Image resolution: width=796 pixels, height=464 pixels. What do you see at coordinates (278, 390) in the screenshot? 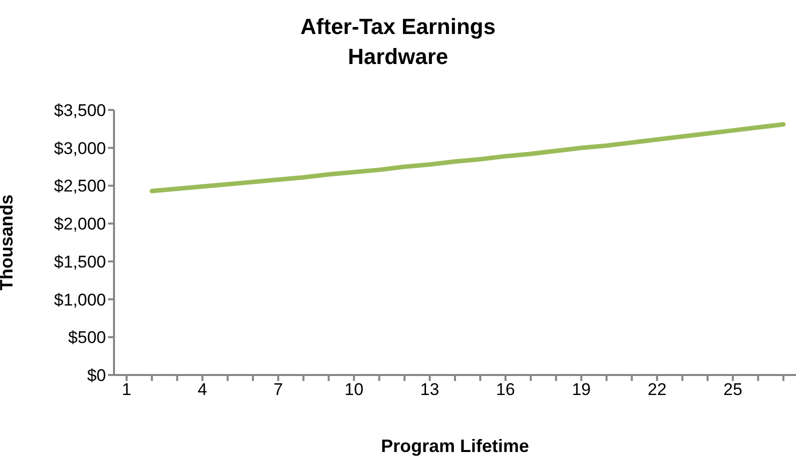
I see `x-tick-label: 7` at bounding box center [278, 390].